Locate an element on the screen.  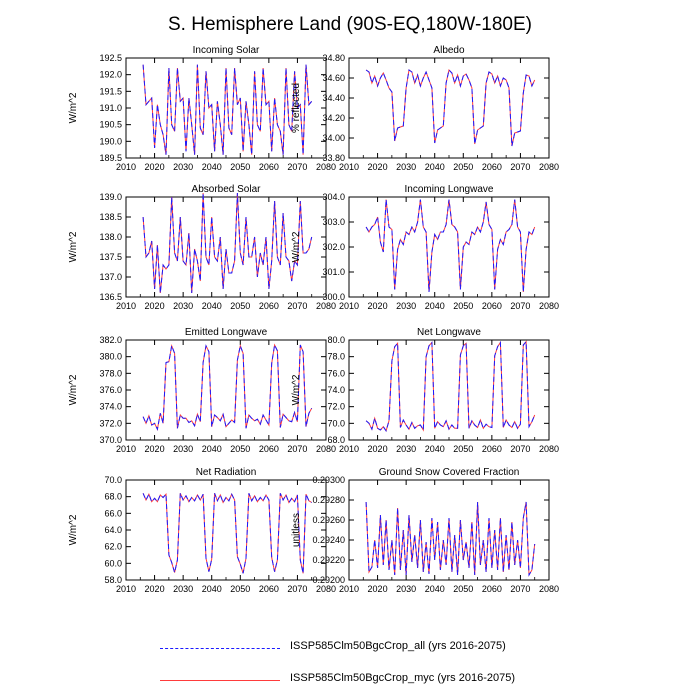
page-title: S. Hemisphere Land (90S-EQ,180W-180E) is located at coordinates (350, 24).